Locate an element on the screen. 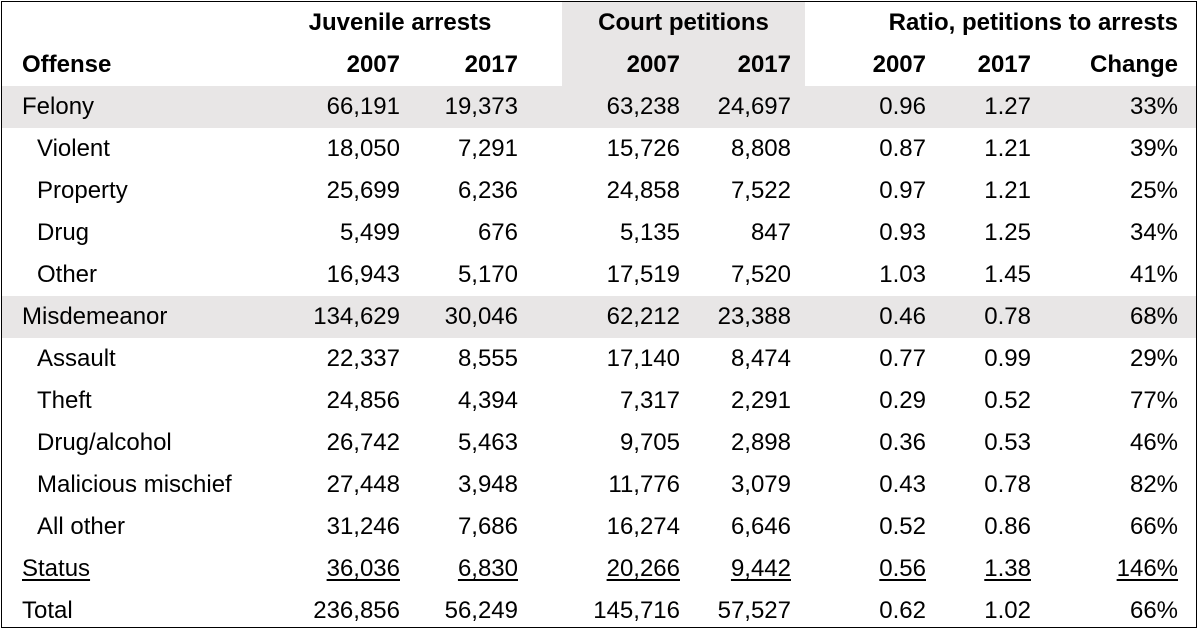  cell-pet17: 9,442 is located at coordinates (742, 569).